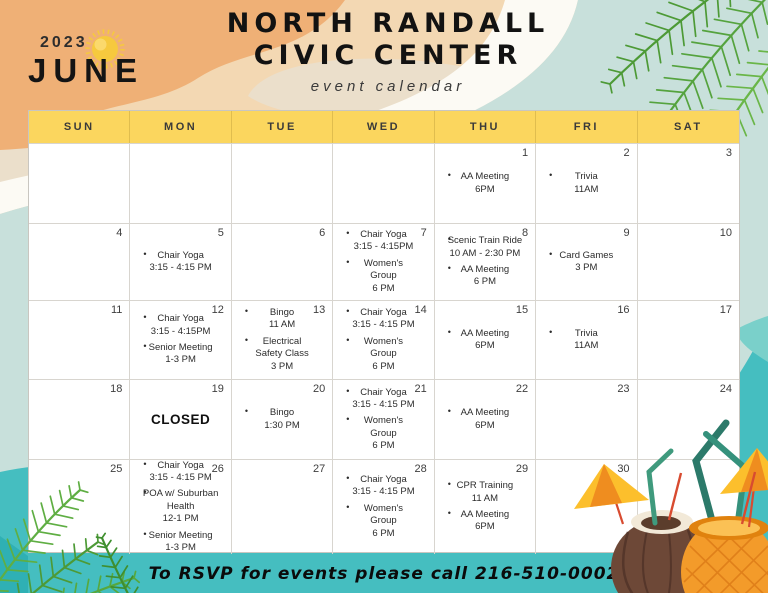  What do you see at coordinates (485, 492) in the screenshot?
I see `calendar-event: • CPR Training 11 AM` at bounding box center [485, 492].